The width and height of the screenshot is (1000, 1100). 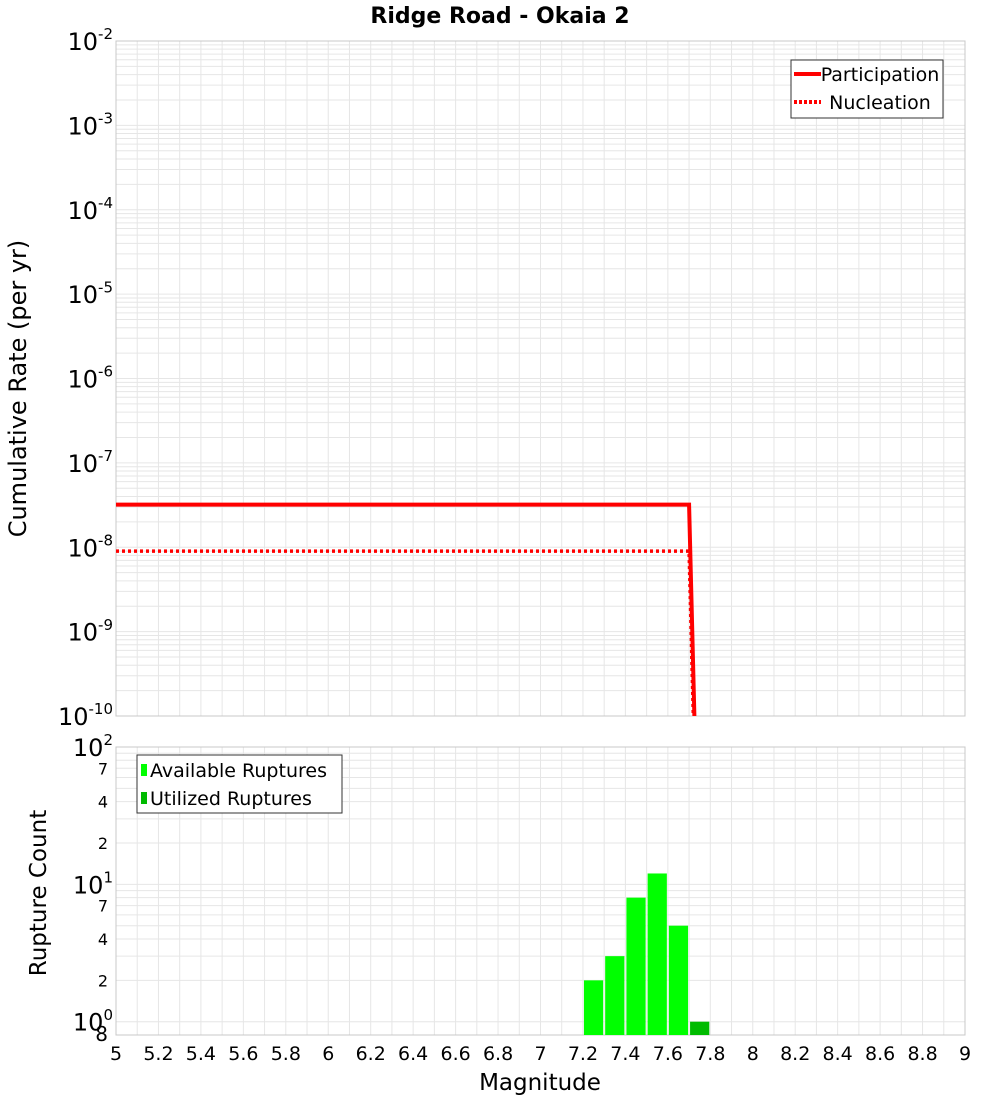 I want to click on tick-exponent: -9, so click(x=105, y=625).